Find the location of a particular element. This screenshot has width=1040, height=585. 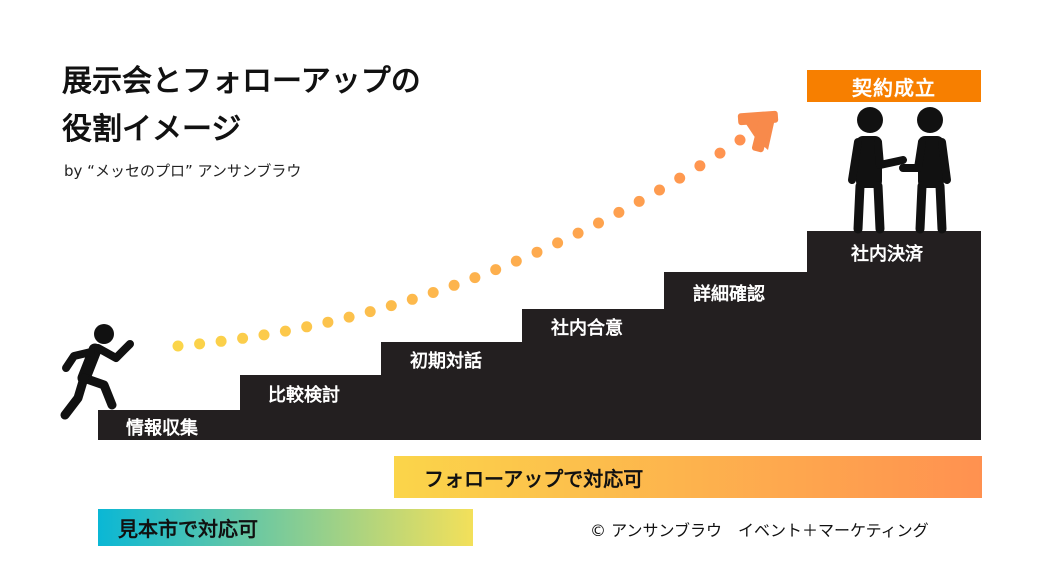

running-person-icon is located at coordinates (97, 372).